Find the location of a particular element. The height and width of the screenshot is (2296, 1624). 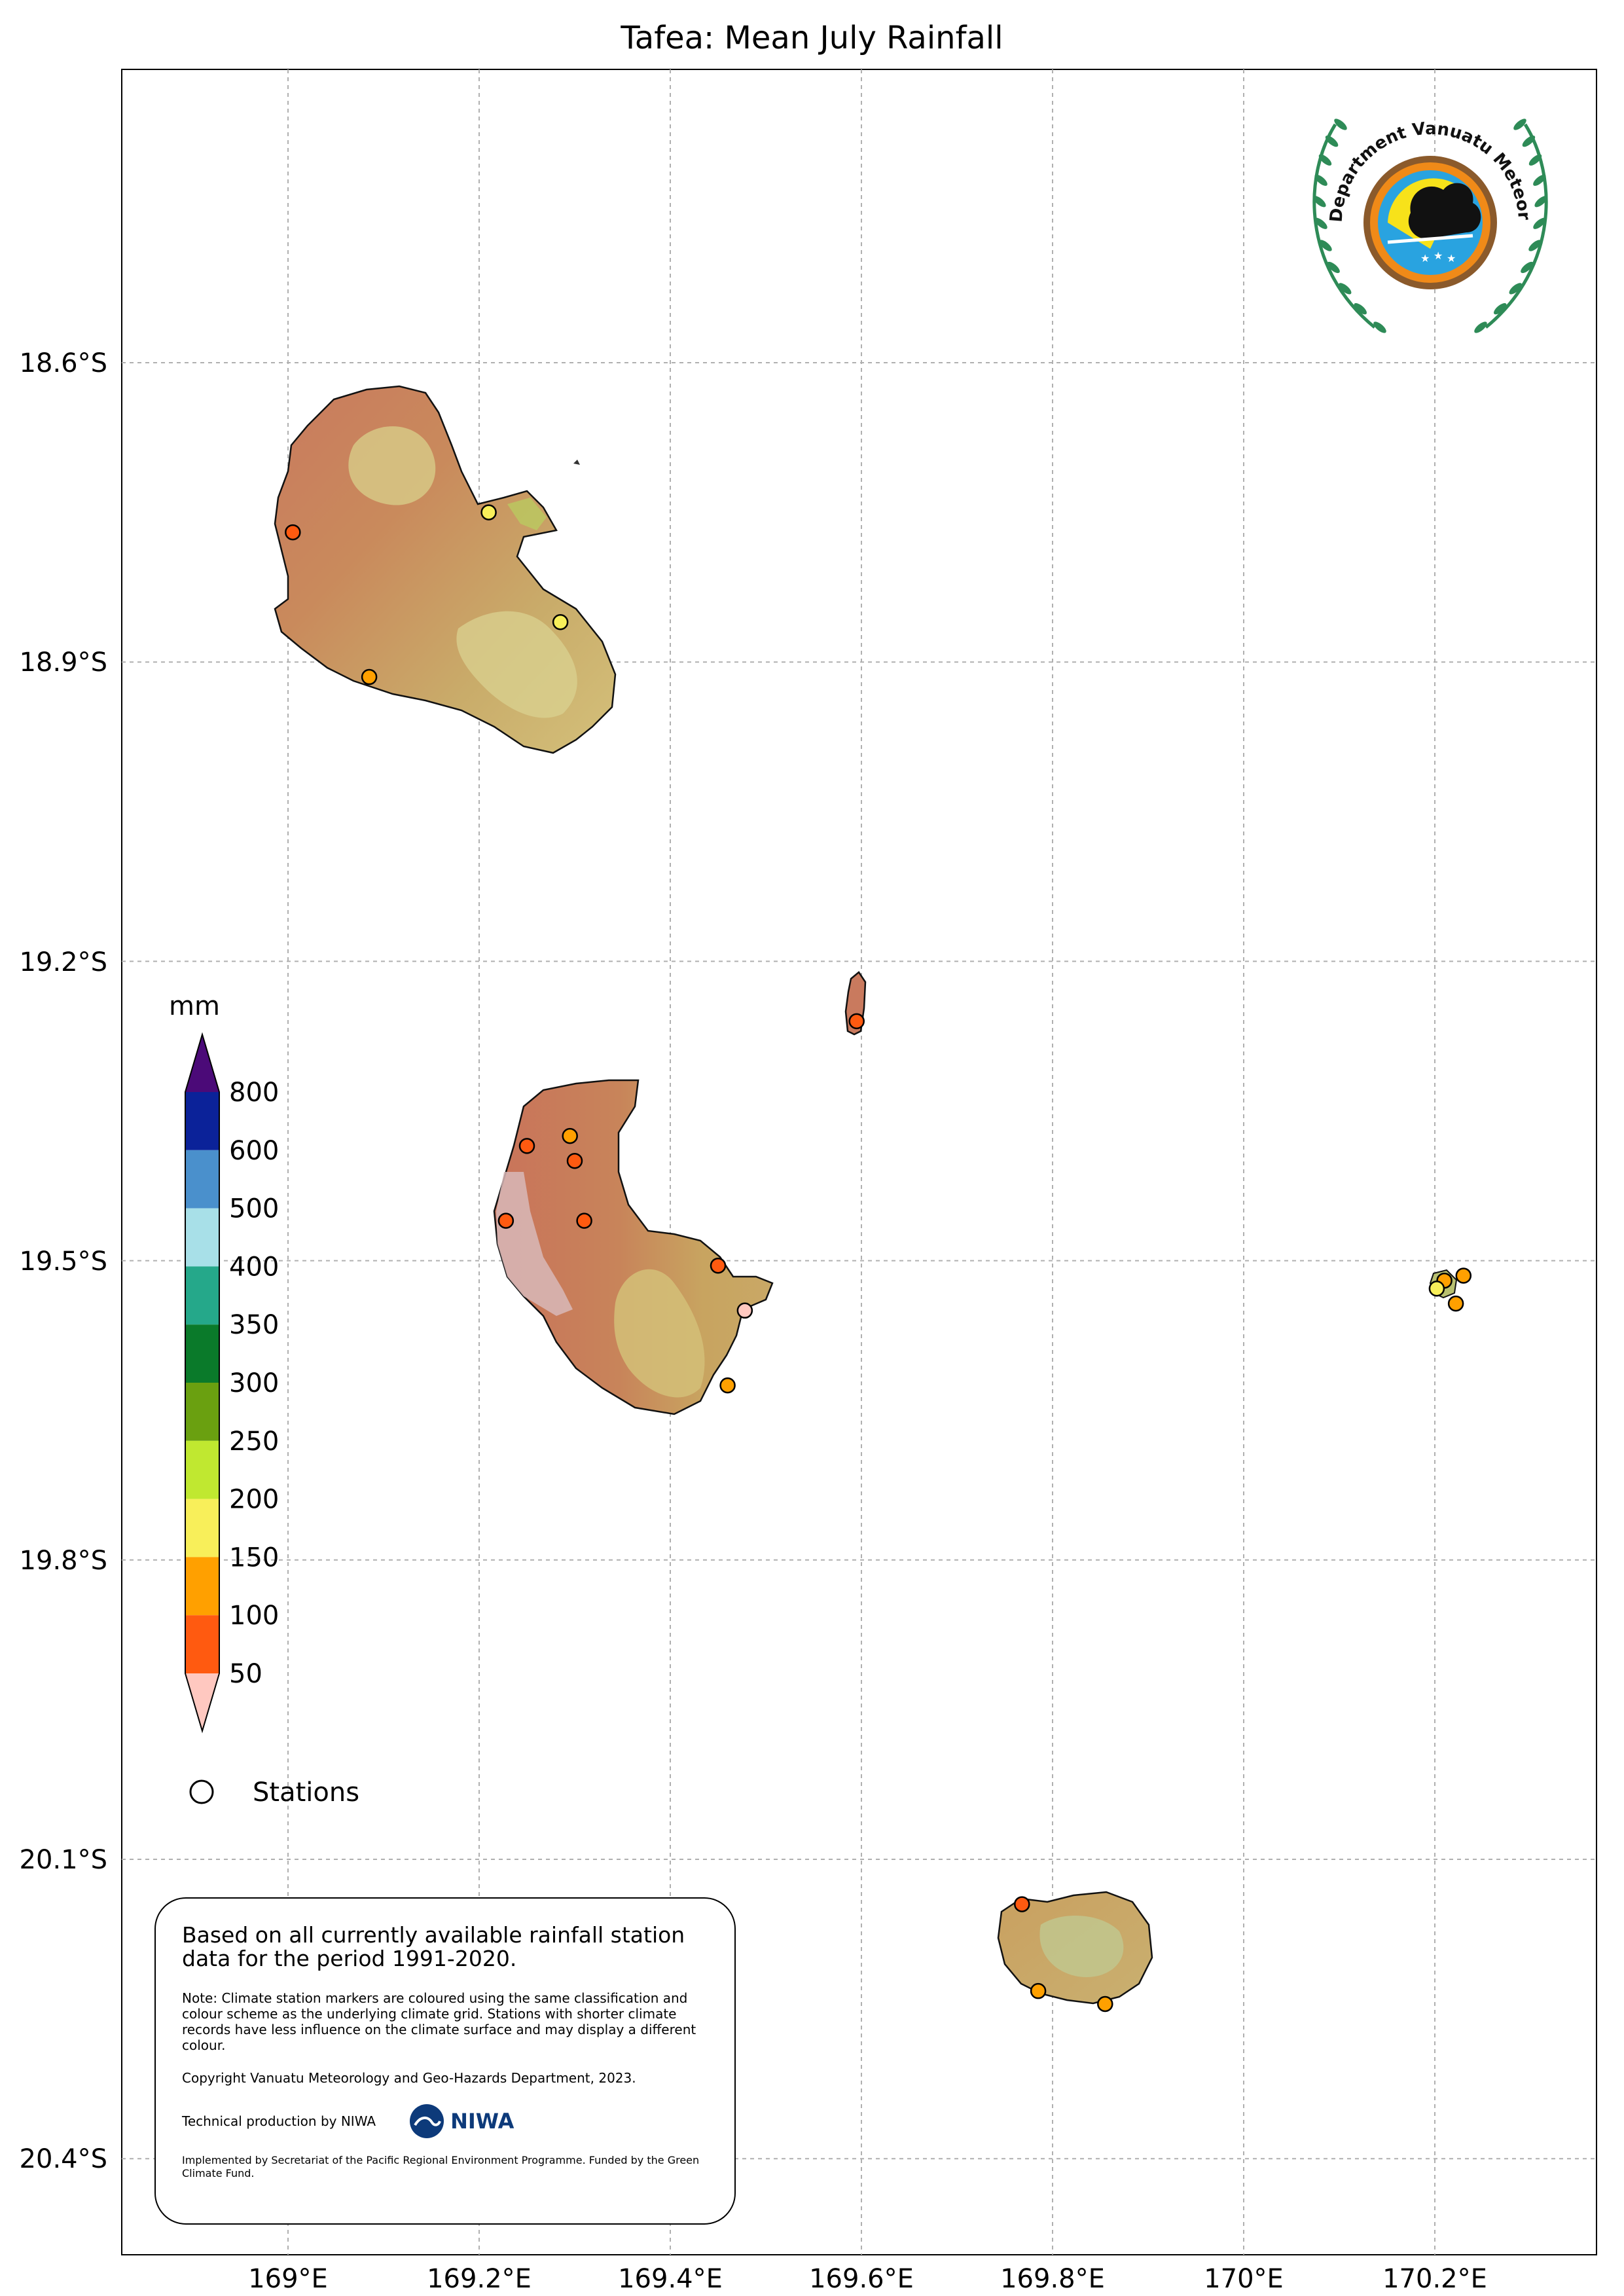

info-niwa-row: Technical production by NIWA NIWA is located at coordinates (445, 2121).